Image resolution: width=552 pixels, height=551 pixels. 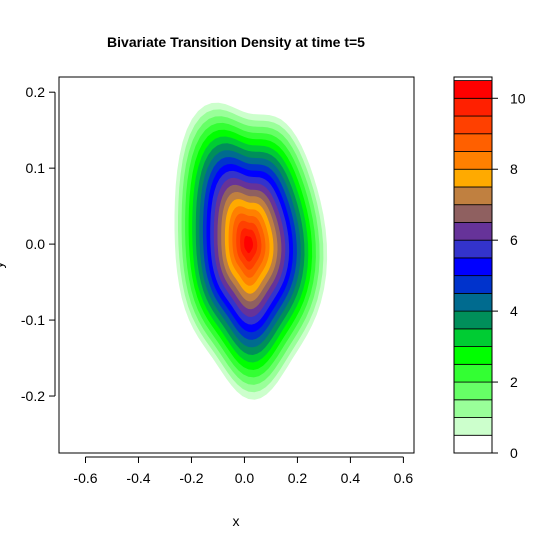 What do you see at coordinates (138, 478) in the screenshot?
I see `x-tick-label: -0.4` at bounding box center [138, 478].